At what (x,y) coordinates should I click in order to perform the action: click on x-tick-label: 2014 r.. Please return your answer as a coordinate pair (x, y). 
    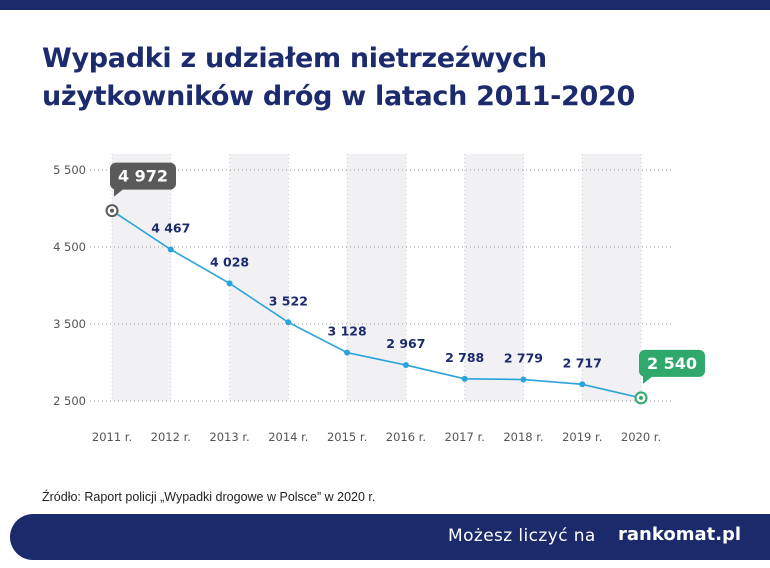
    Looking at the image, I should click on (288, 437).